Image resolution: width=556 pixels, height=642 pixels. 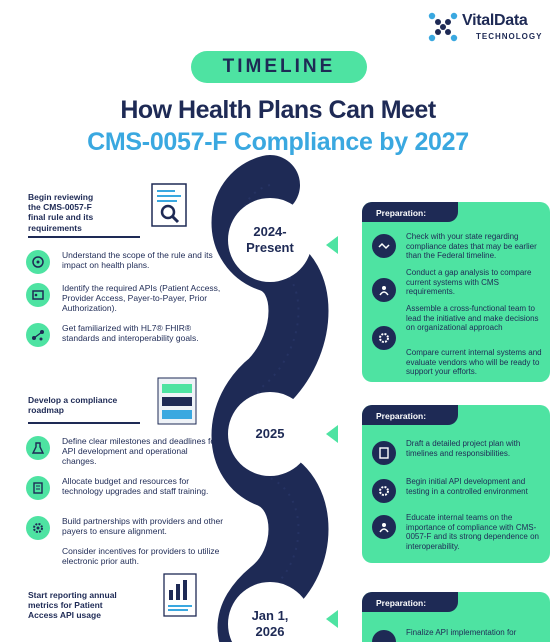 I want to click on handshake-icon, so click(x=384, y=246).